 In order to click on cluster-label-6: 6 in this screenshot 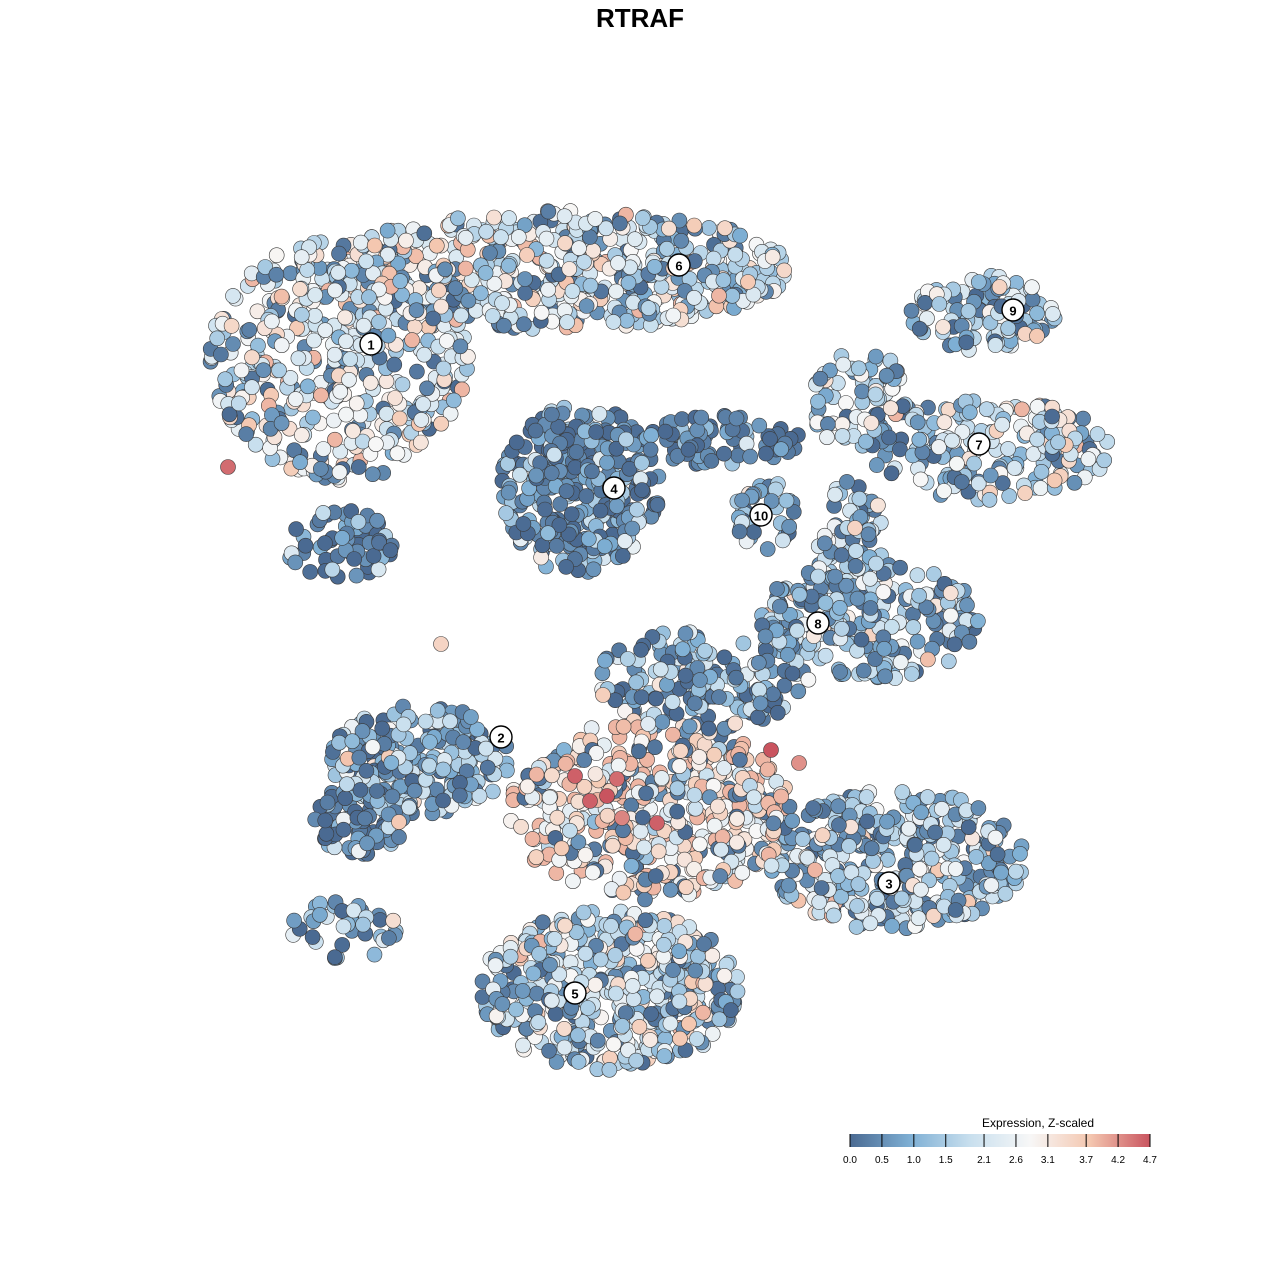, I will do `click(679, 265)`.